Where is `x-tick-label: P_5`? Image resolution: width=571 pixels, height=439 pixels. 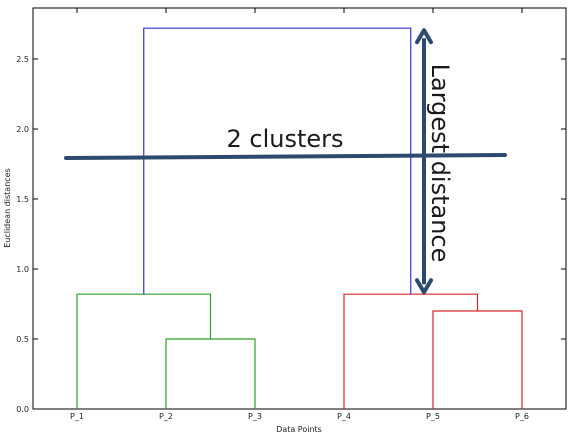 x-tick-label: P_5 is located at coordinates (433, 416).